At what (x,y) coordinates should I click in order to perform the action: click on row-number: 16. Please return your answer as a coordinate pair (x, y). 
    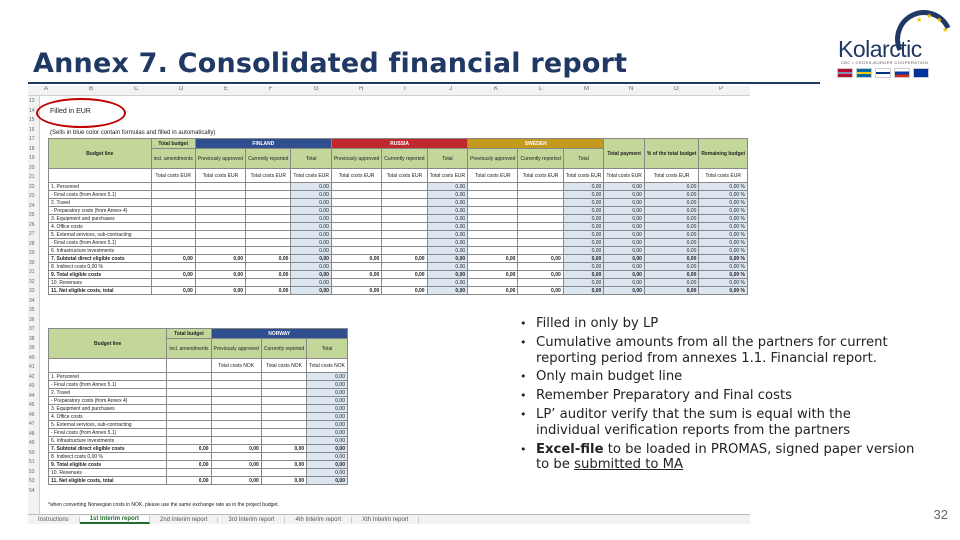
    Looking at the image, I should click on (32, 129).